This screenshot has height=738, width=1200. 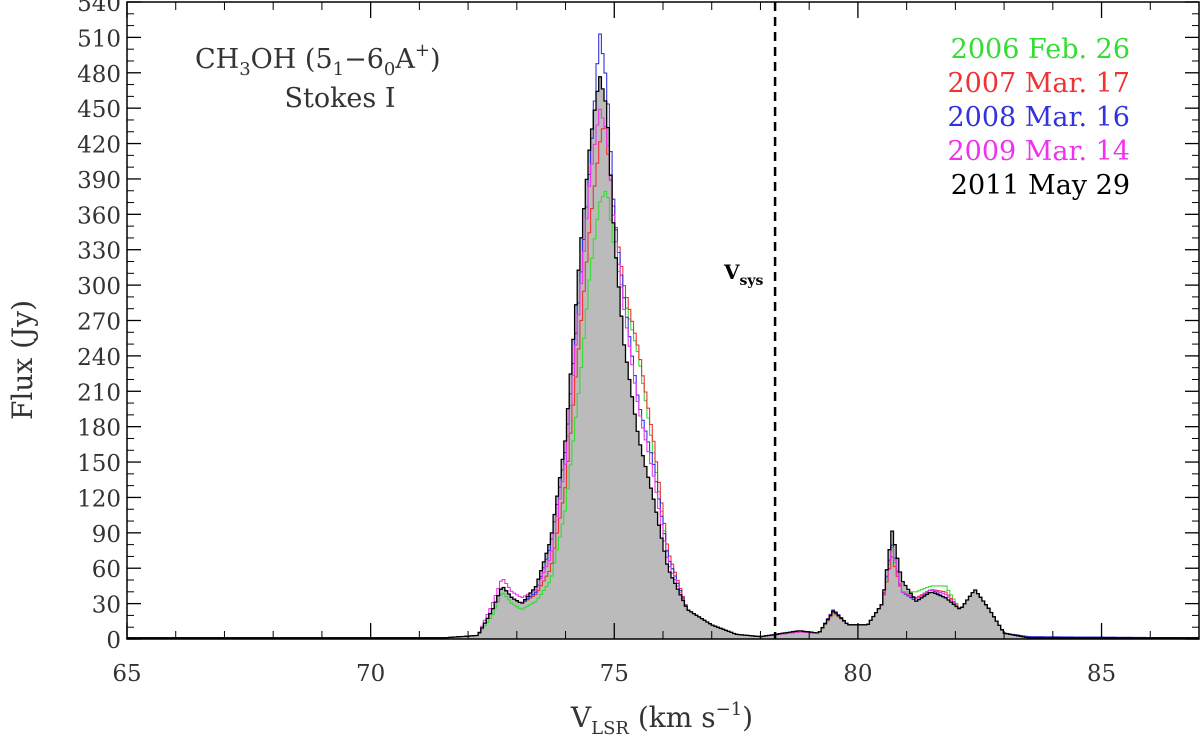 I want to click on legend-entry-0: 2006 Feb. 26, so click(x=1040, y=49).